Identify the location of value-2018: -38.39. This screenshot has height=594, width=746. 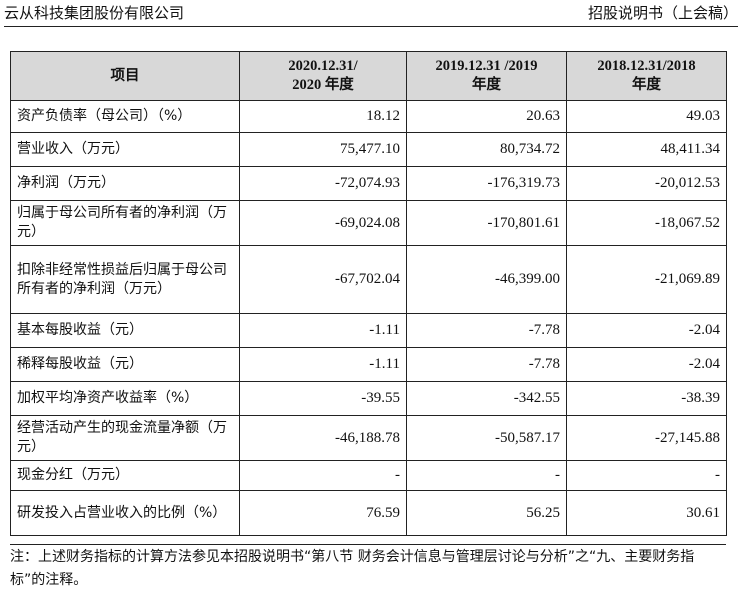
(646, 398).